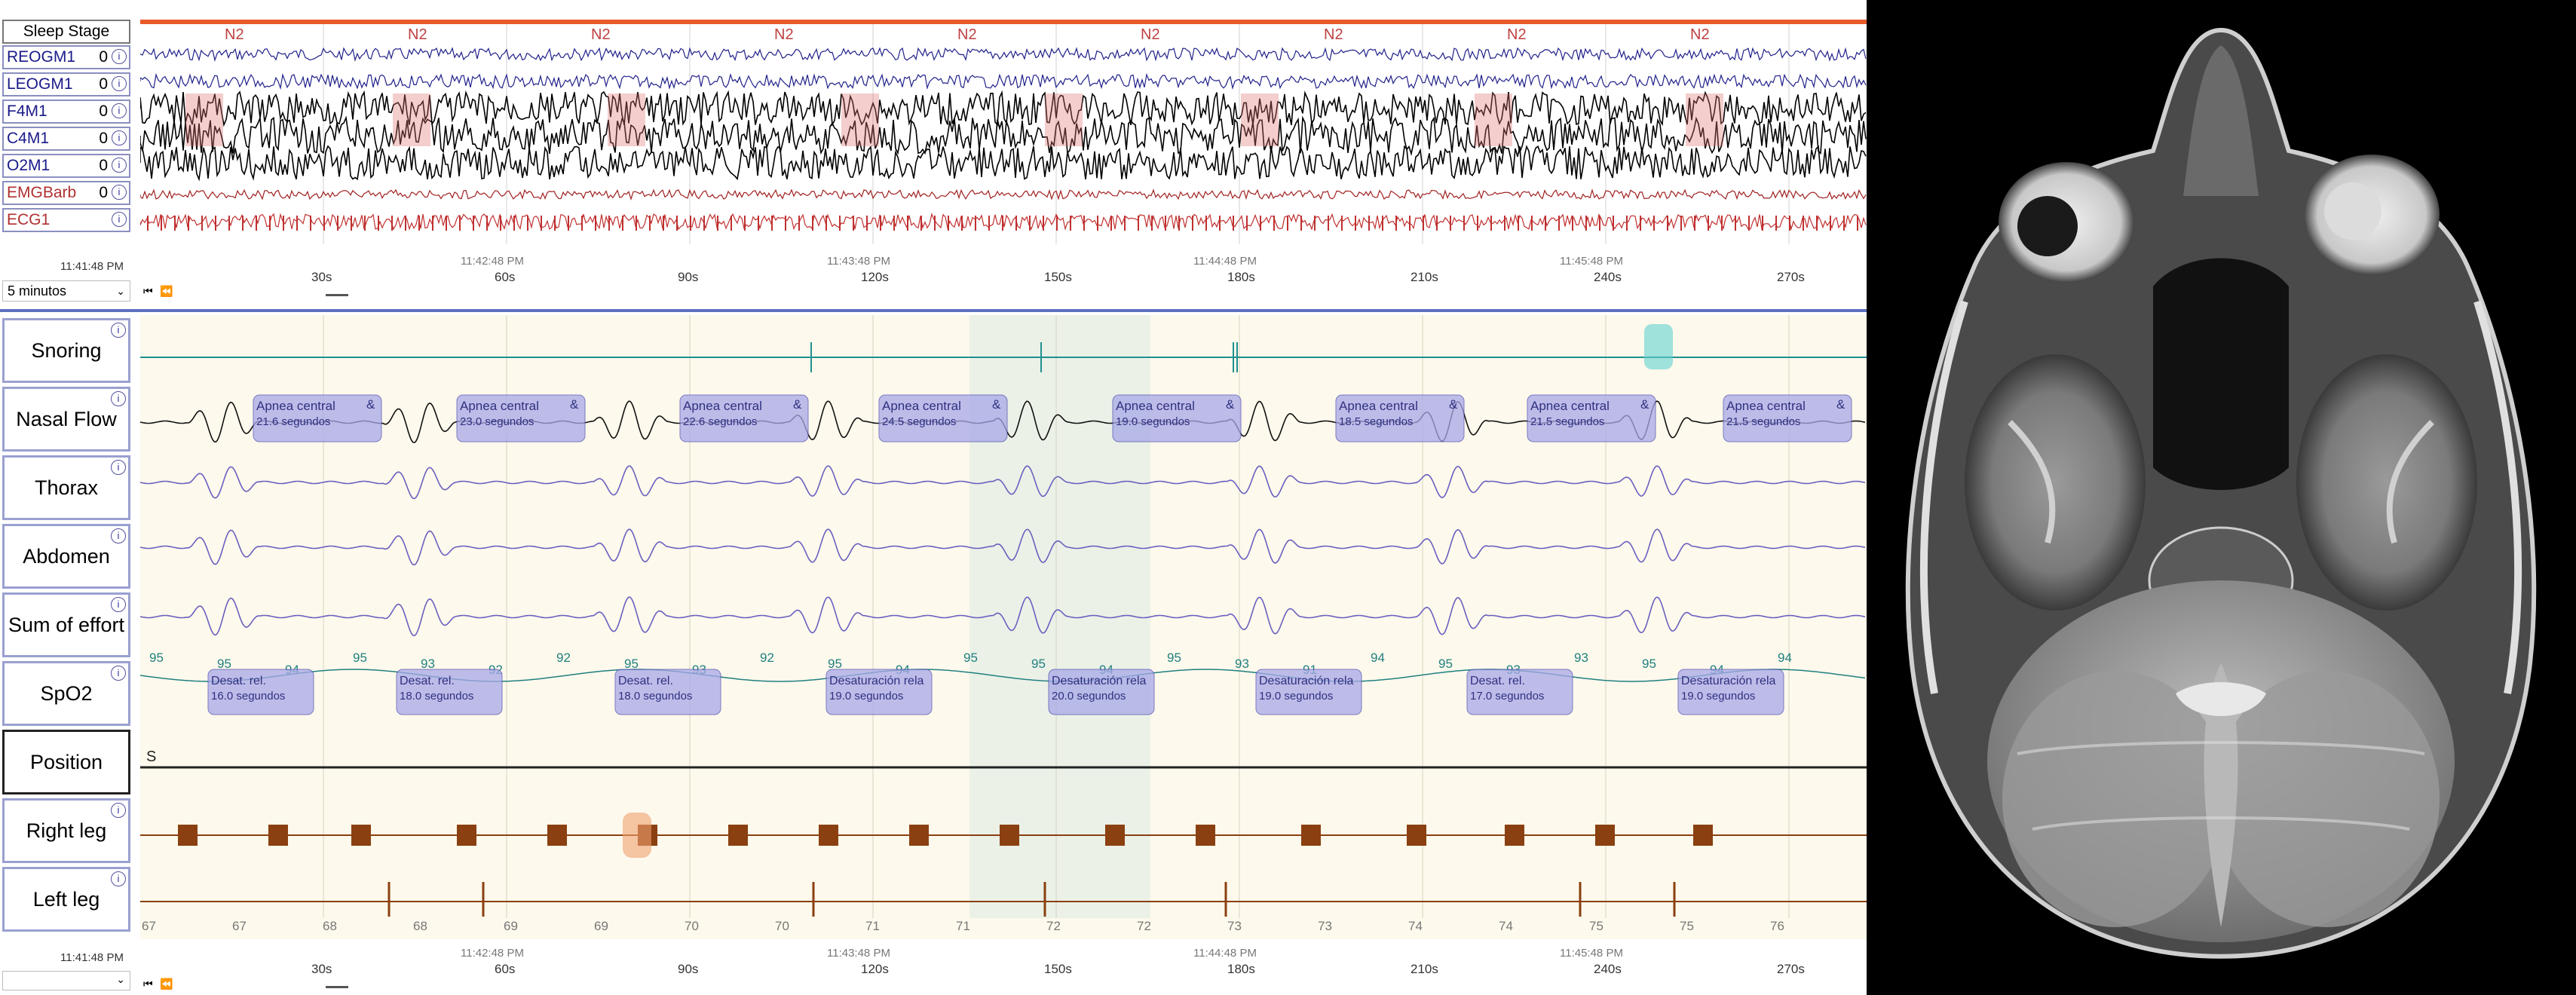 The height and width of the screenshot is (995, 2576). Describe the element at coordinates (337, 987) in the screenshot. I see `scroll-thumb-bottom` at that location.